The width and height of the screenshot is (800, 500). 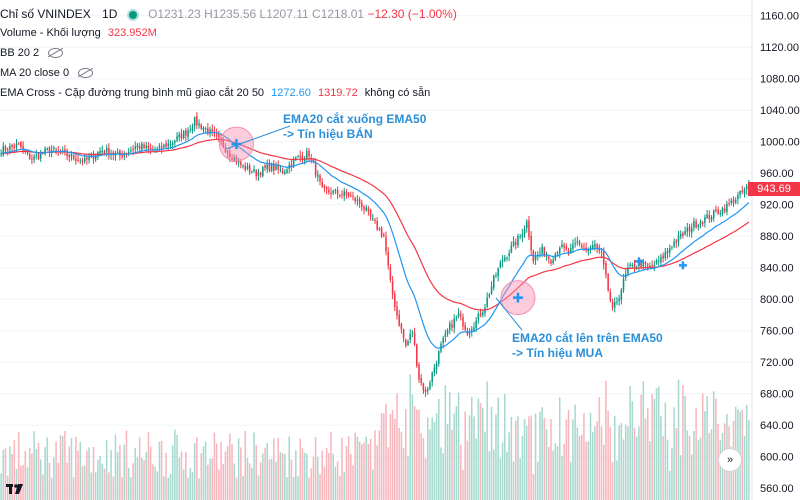 What do you see at coordinates (45, 14) in the screenshot?
I see `symbol-title: Chỉ số VNINDEX` at bounding box center [45, 14].